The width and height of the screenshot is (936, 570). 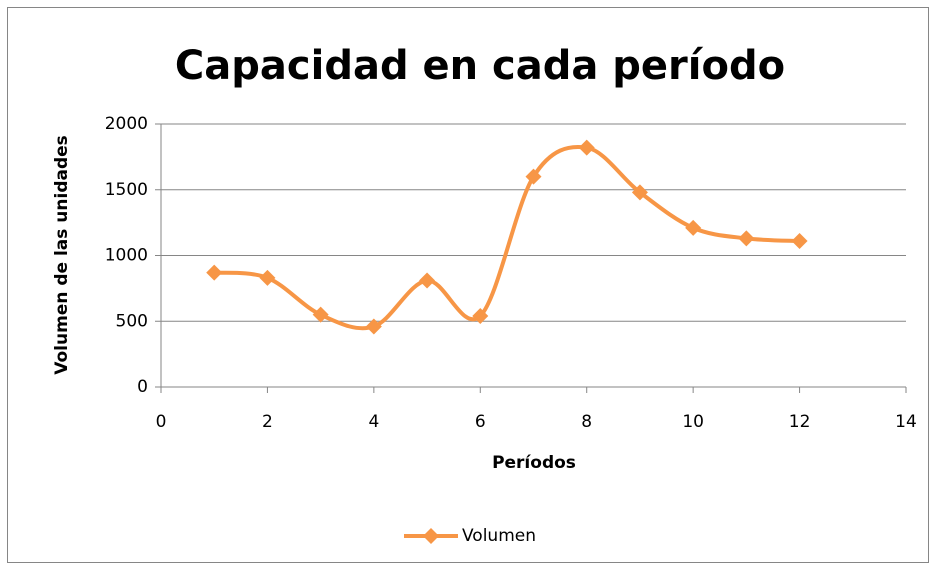 I want to click on x-tick-label: 12, so click(x=800, y=422).